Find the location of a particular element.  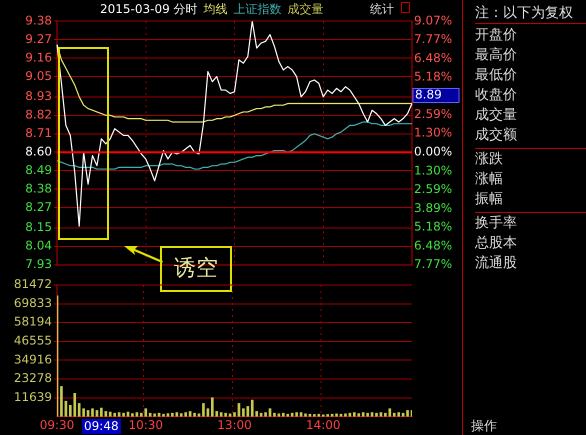

y2-tick-label: 0.00% is located at coordinates (433, 151).